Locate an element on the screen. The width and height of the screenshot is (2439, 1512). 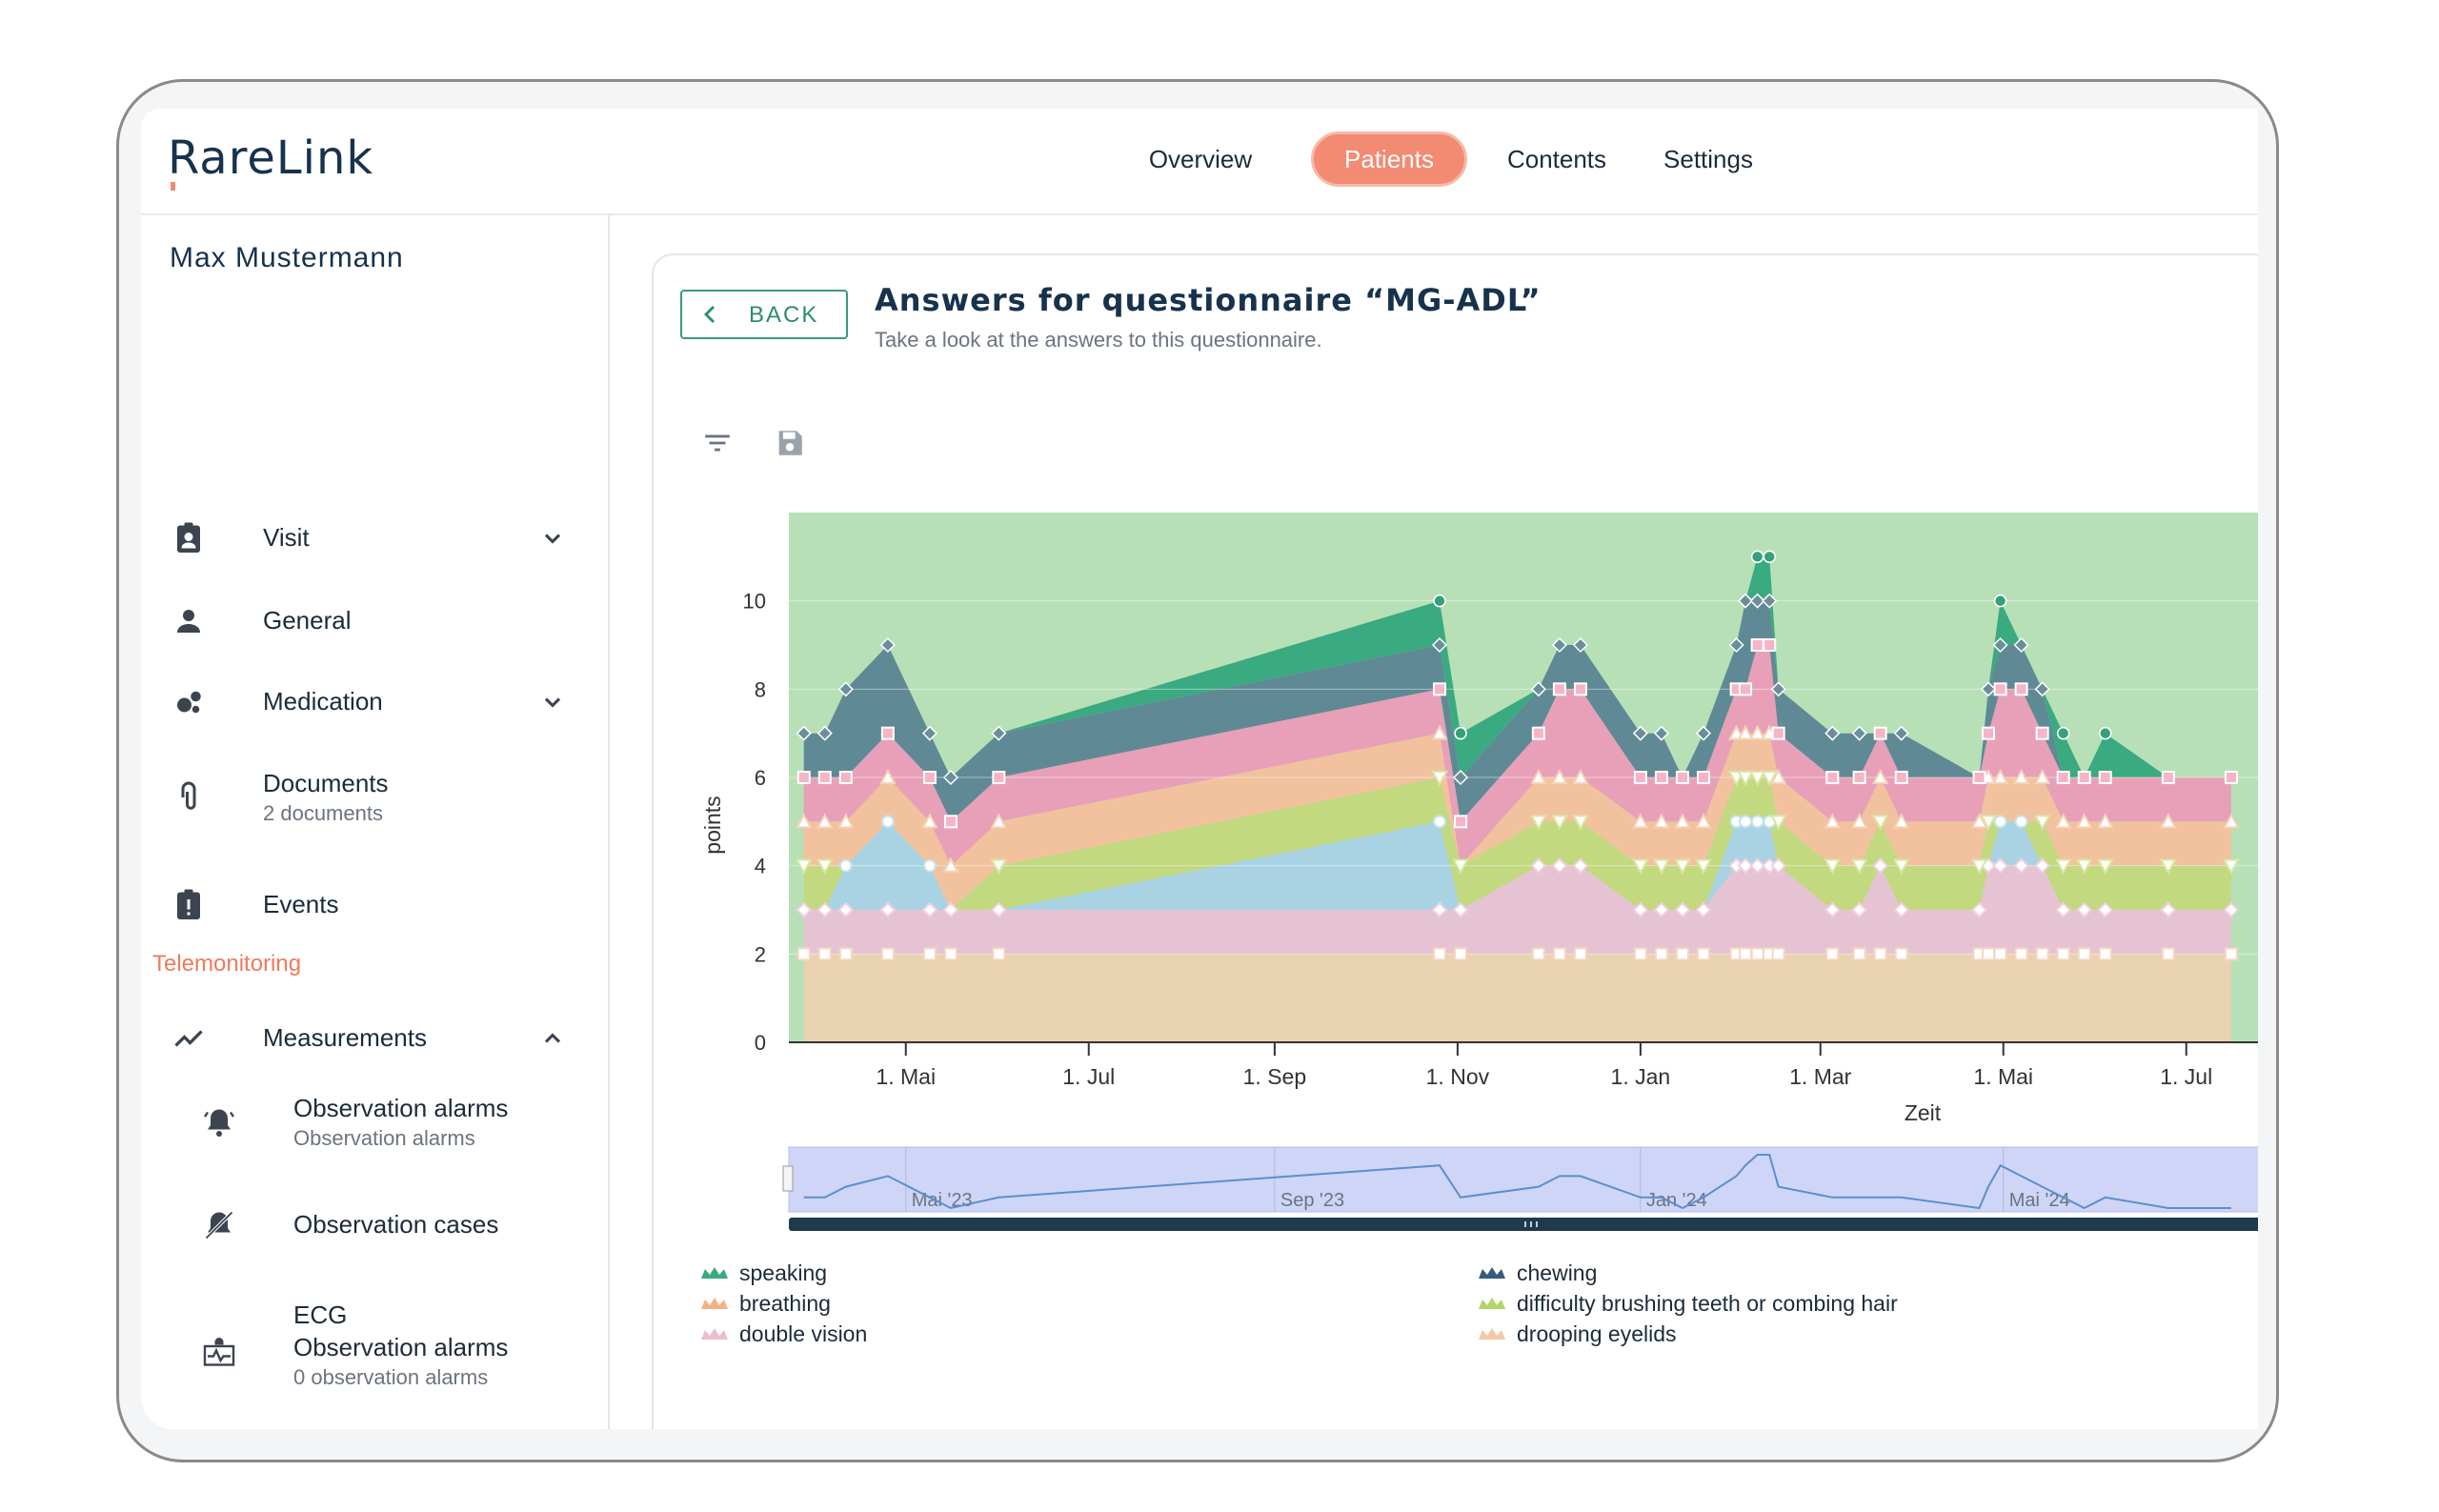
navigator-handle is located at coordinates (788, 1179).